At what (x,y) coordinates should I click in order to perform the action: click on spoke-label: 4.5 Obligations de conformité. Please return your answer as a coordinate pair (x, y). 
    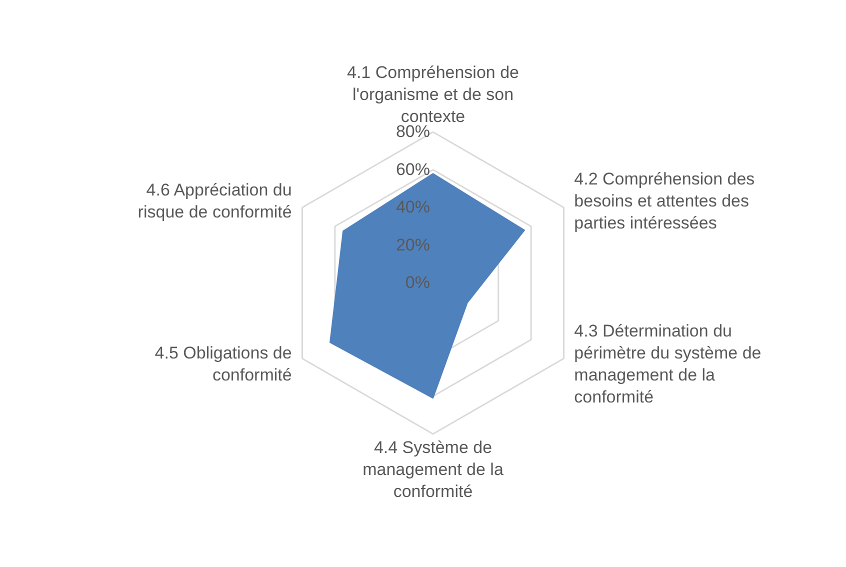
    Looking at the image, I should click on (223, 364).